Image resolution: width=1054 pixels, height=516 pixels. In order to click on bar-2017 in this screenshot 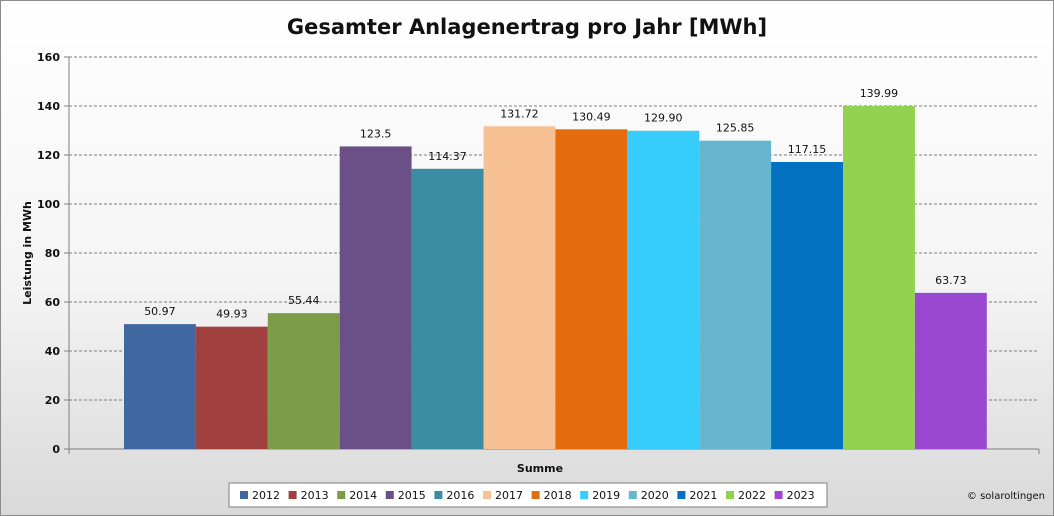, I will do `click(519, 287)`.